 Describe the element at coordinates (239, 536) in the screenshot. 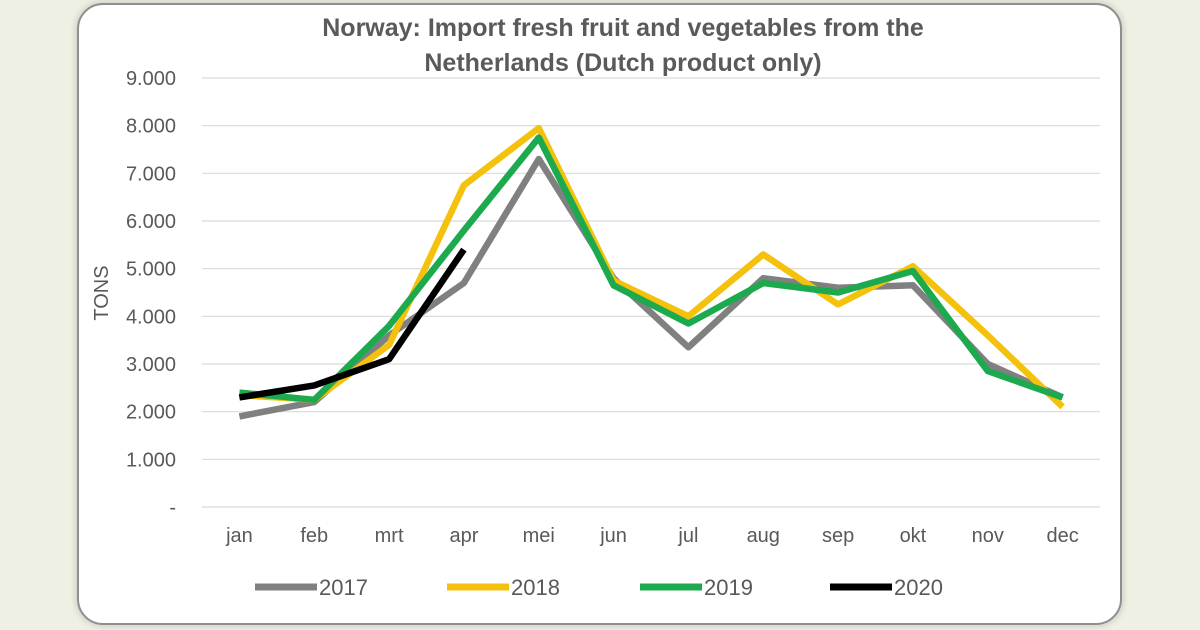

I see `x-tick-label: jan` at that location.